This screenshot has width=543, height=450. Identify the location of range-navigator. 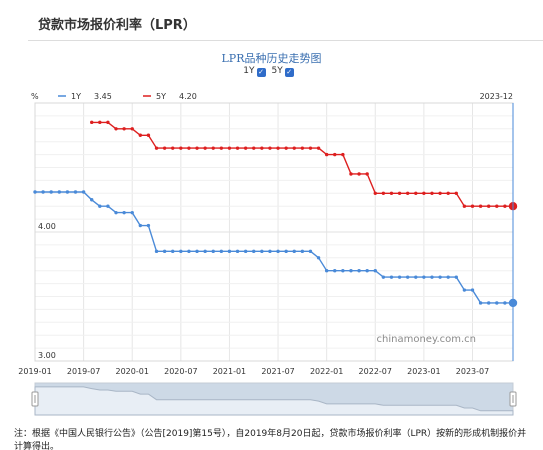
(274, 399).